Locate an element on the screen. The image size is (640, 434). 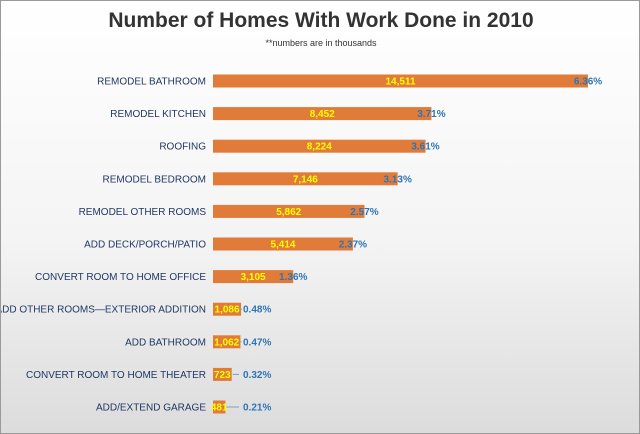
value-label: 8,224 is located at coordinates (319, 147).